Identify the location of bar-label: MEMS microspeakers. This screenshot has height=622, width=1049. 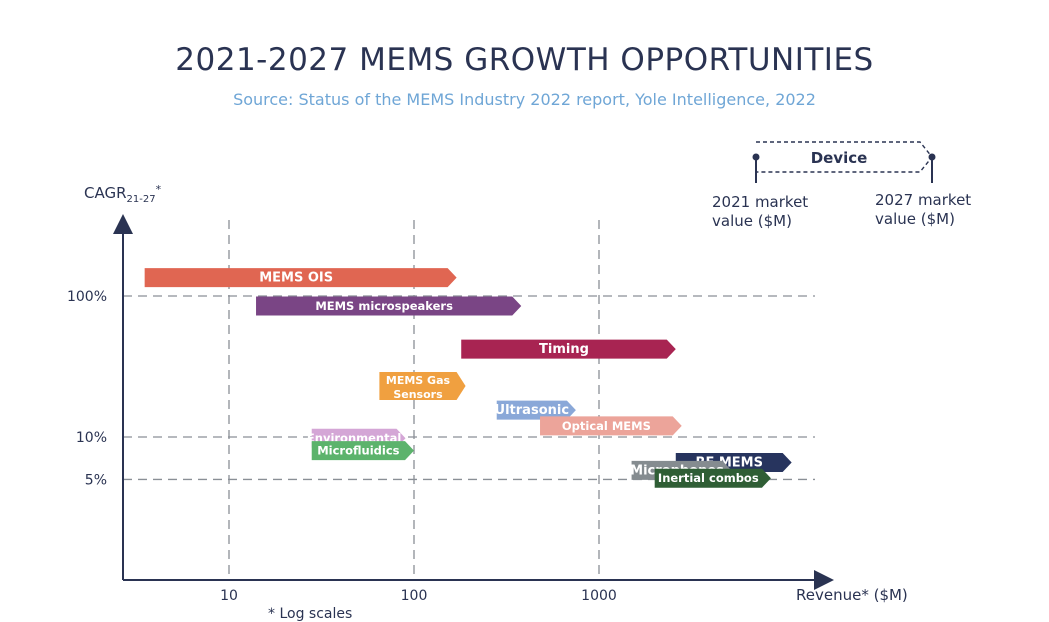
(384, 306).